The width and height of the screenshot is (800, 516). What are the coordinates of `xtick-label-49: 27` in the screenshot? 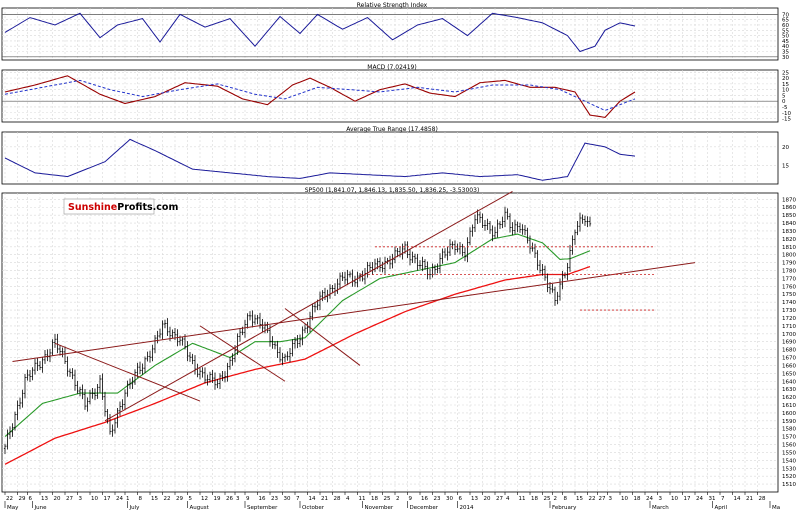 It's located at (602, 499).